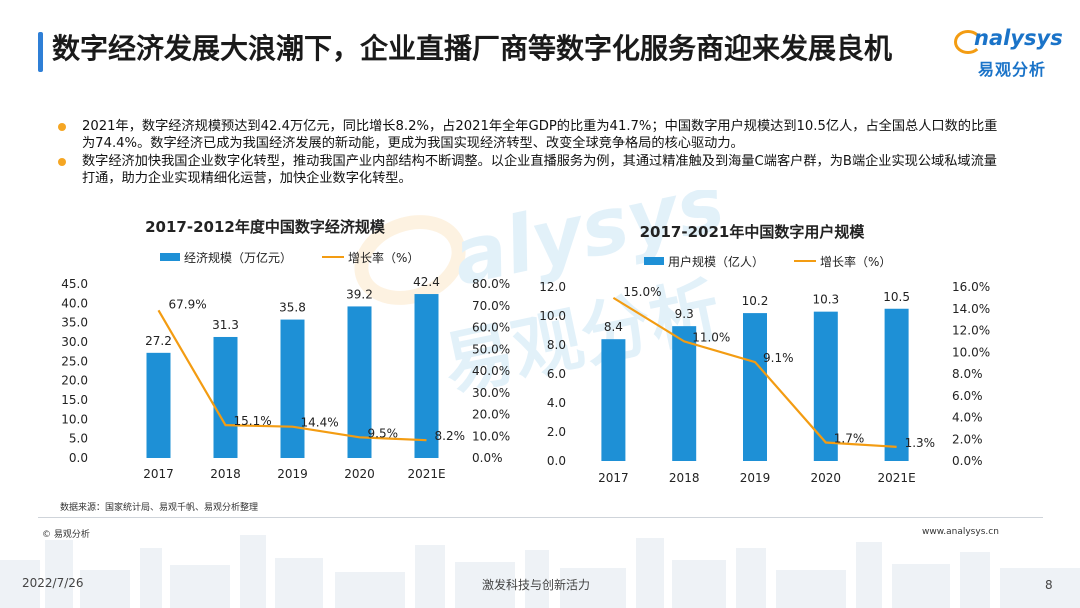 The image size is (1080, 608). I want to click on y-right-tick-label: 80.0%, so click(491, 284).